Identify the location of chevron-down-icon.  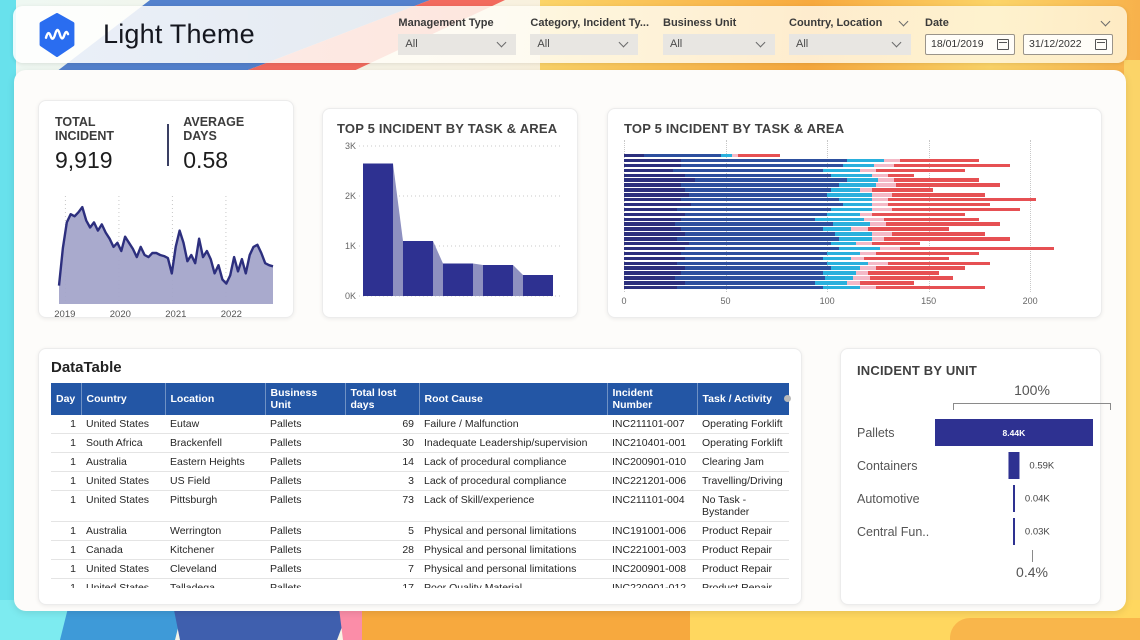
(903, 21).